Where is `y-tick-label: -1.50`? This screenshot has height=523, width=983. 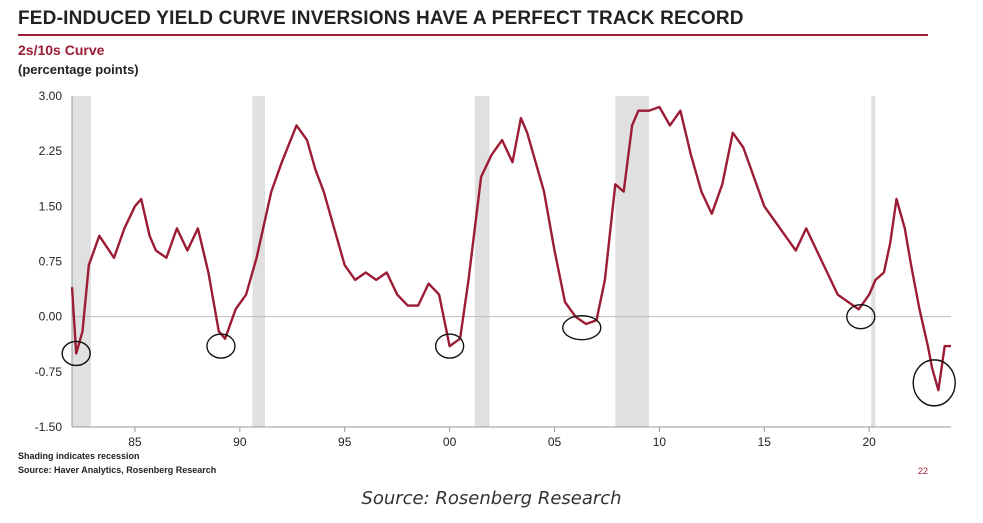
y-tick-label: -1.50 is located at coordinates (49, 427).